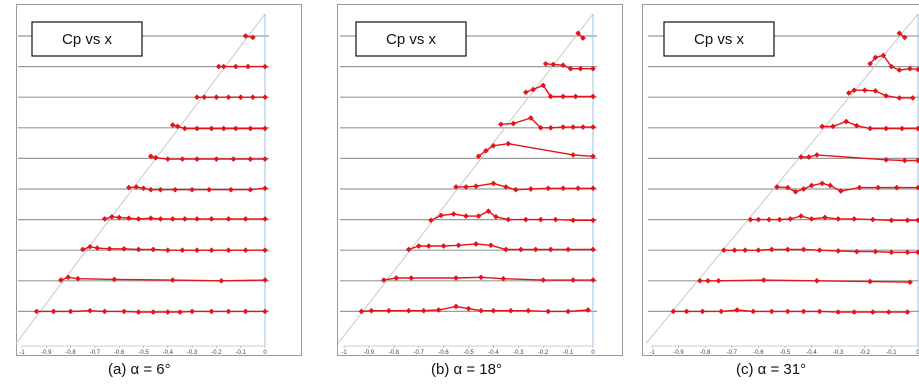 The image size is (919, 391). Describe the element at coordinates (443, 353) in the screenshot. I see `x-tick-label: -0.6` at that location.